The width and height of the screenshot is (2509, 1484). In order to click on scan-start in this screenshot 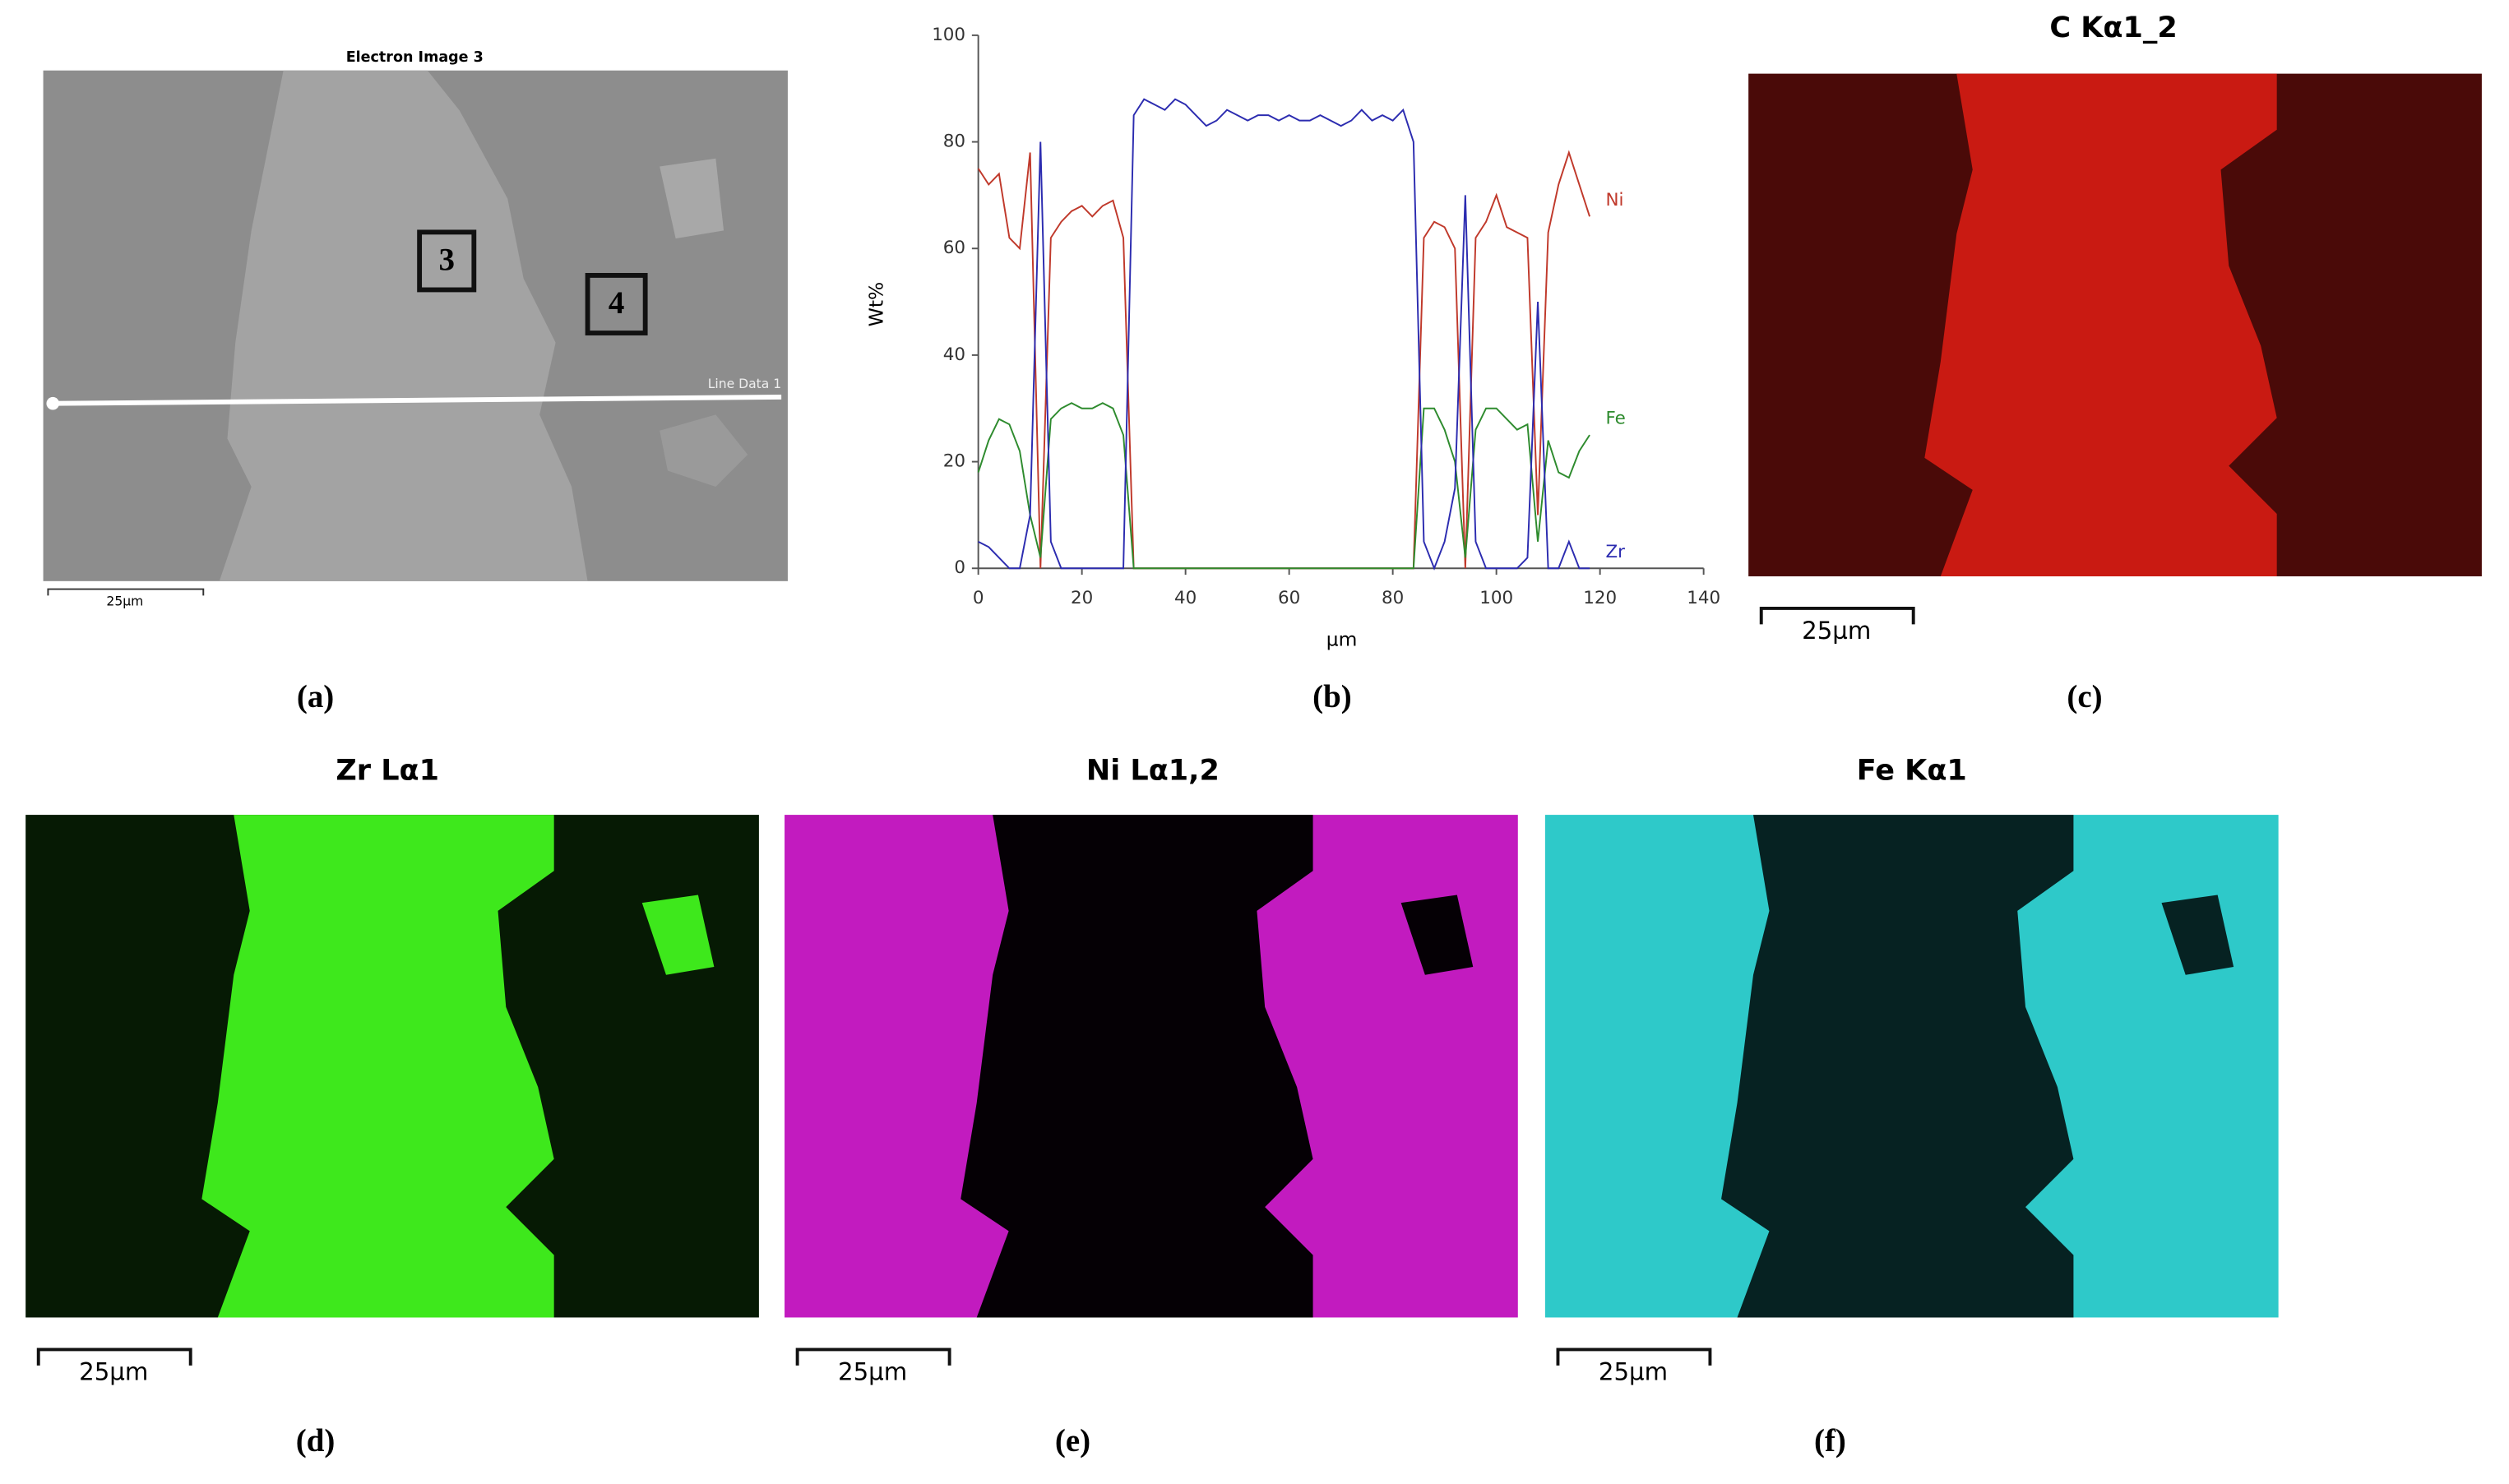, I will do `click(53, 403)`.